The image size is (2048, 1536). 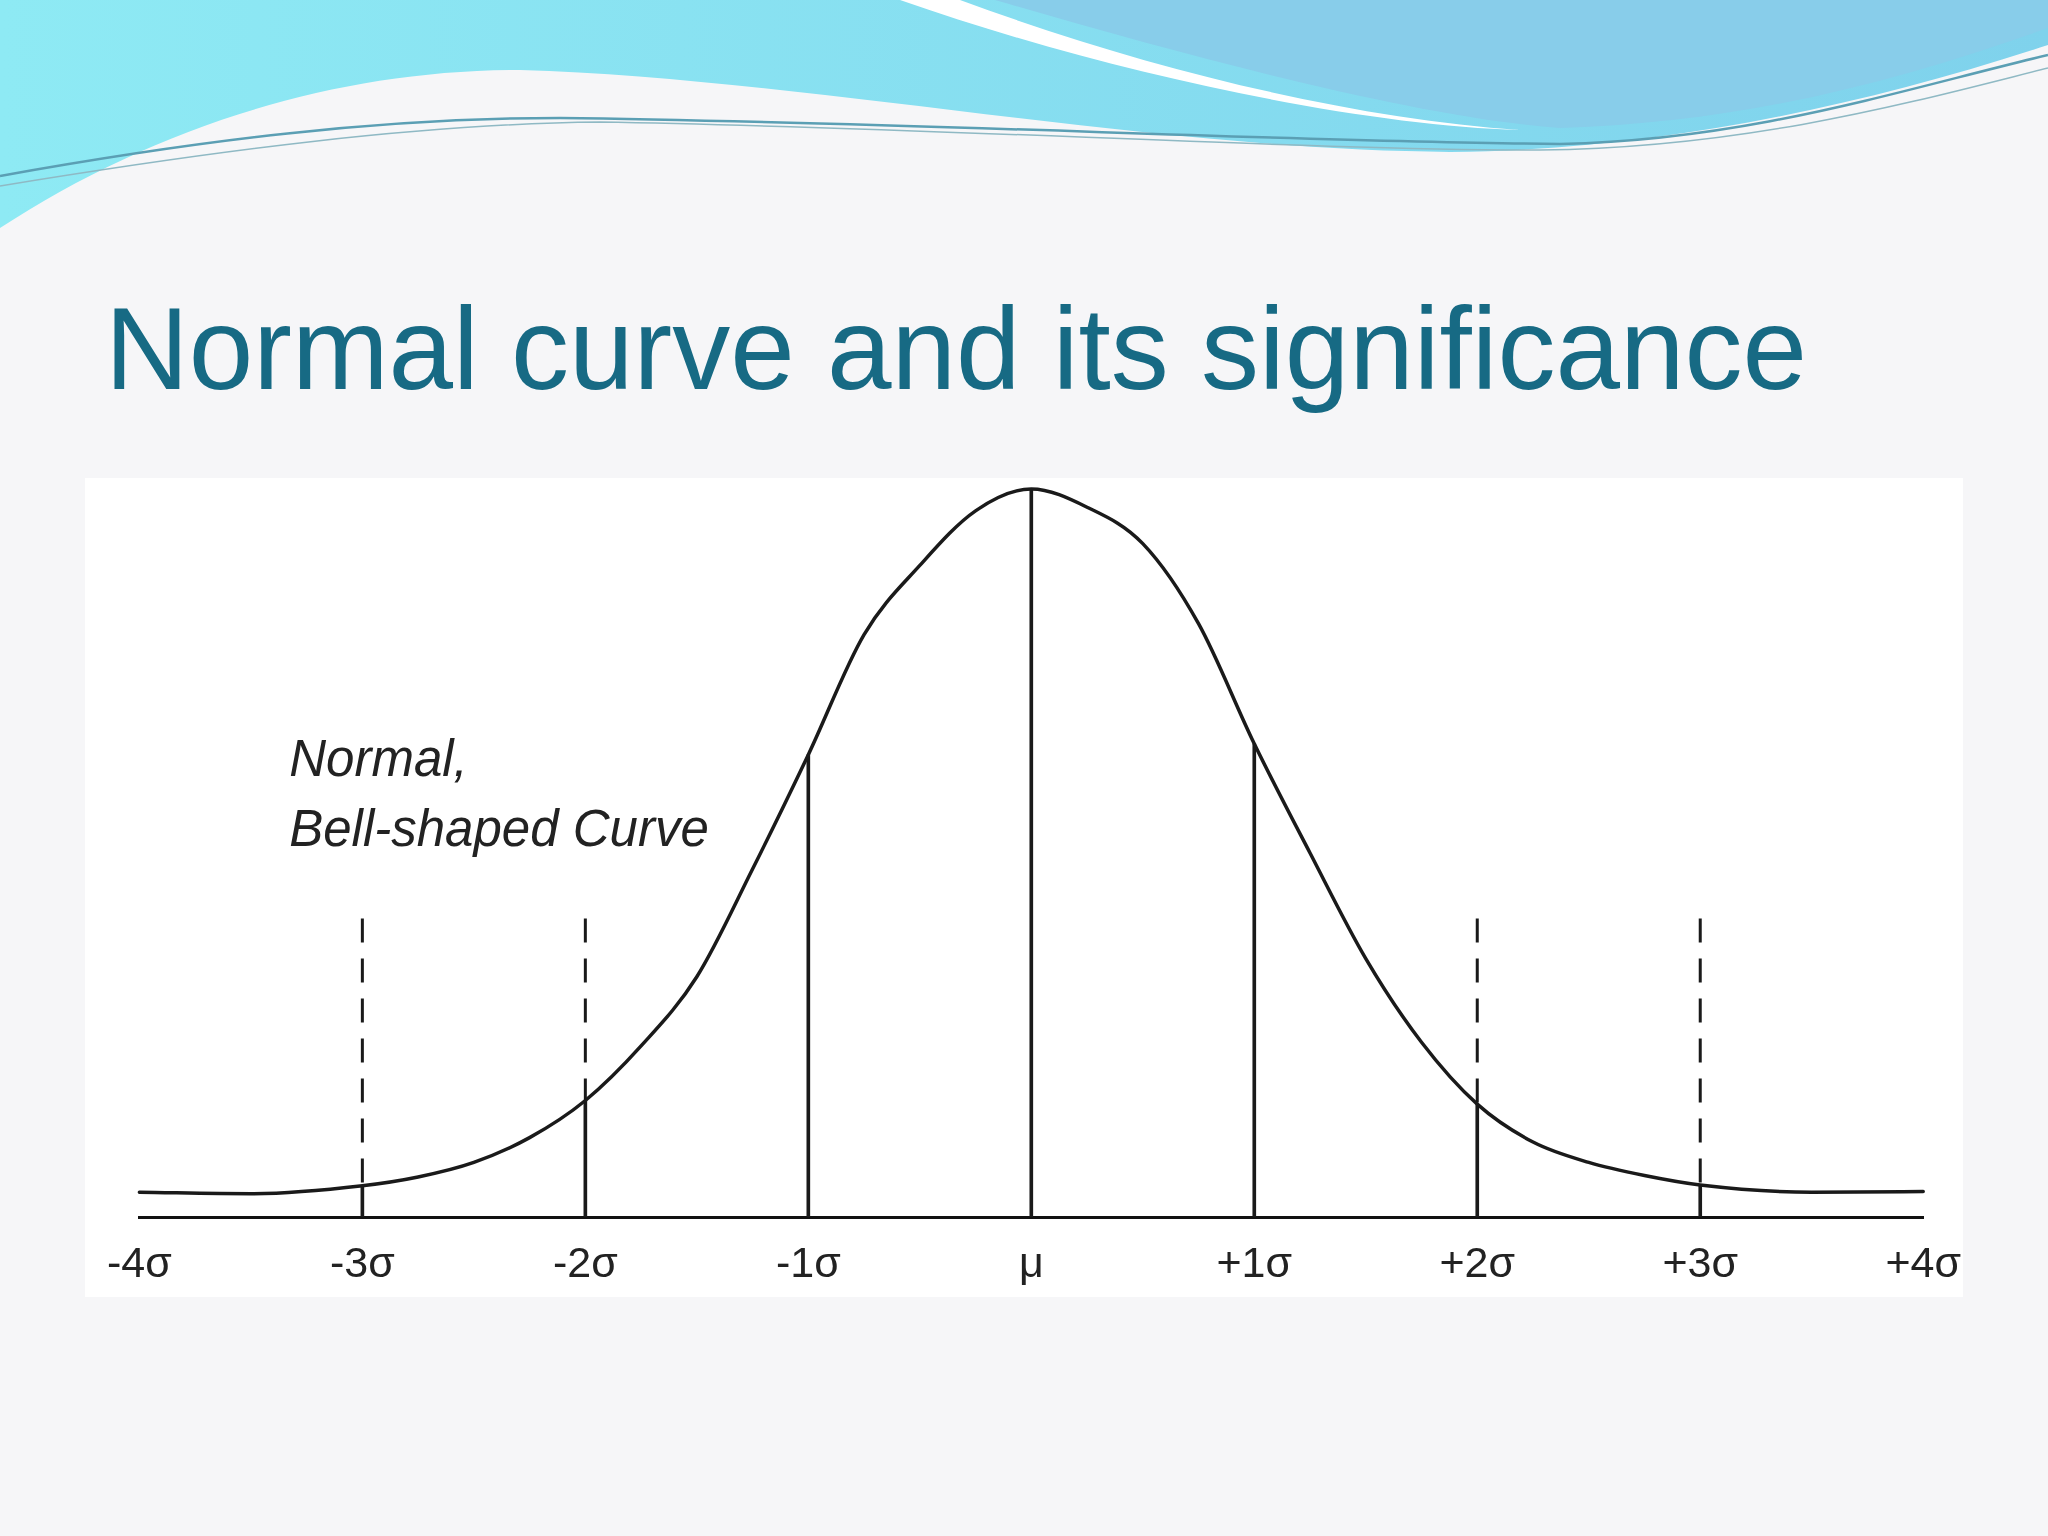 What do you see at coordinates (1477, 1261) in the screenshot?
I see `x-tick-label: +2σ` at bounding box center [1477, 1261].